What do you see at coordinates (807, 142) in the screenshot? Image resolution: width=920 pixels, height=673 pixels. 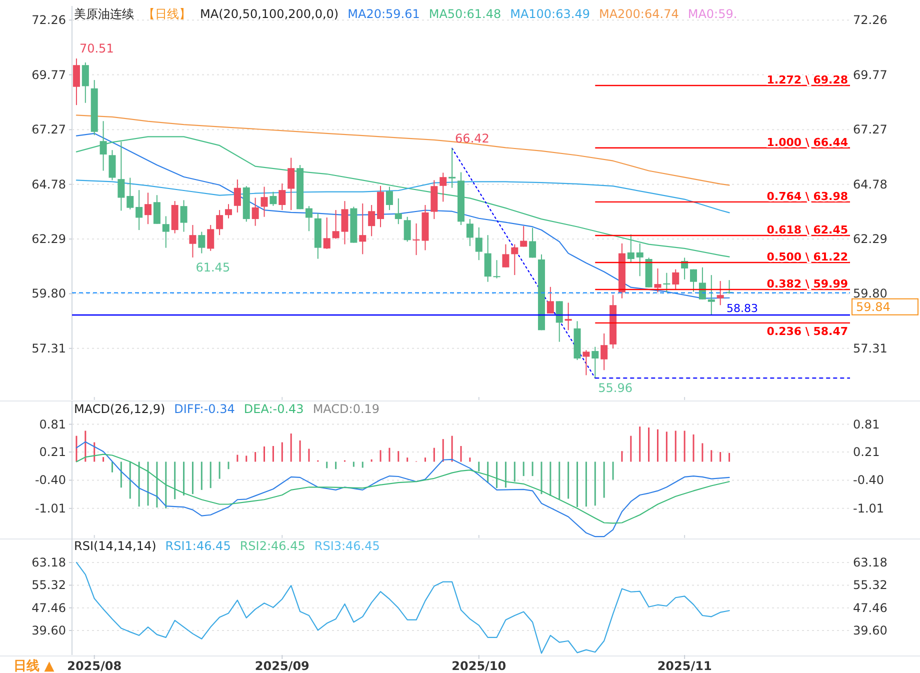 I see `ref-line-label: 1.000 \ 66.44` at bounding box center [807, 142].